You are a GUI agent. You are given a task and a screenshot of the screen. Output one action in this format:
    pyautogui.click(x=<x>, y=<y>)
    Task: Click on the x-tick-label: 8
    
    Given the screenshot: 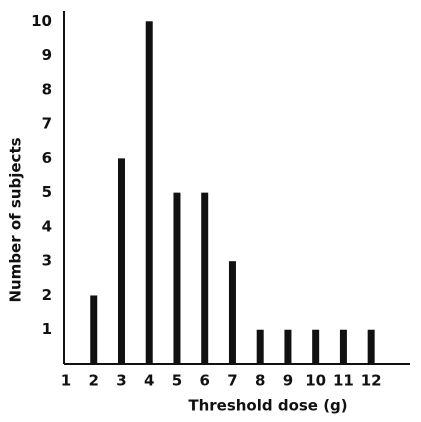 What is the action you would take?
    pyautogui.click(x=260, y=381)
    